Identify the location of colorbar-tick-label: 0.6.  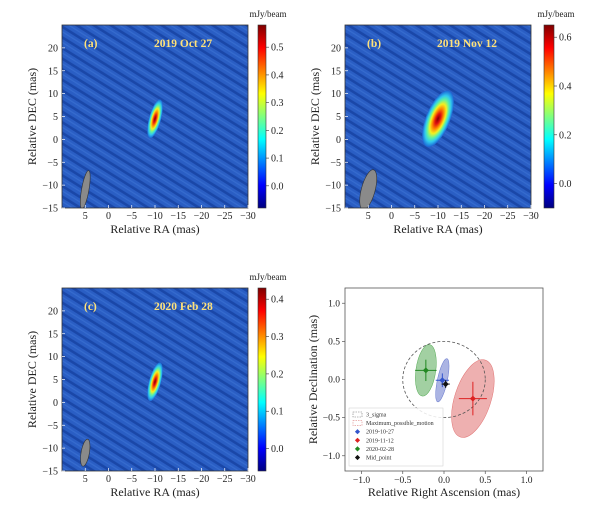
(565, 38).